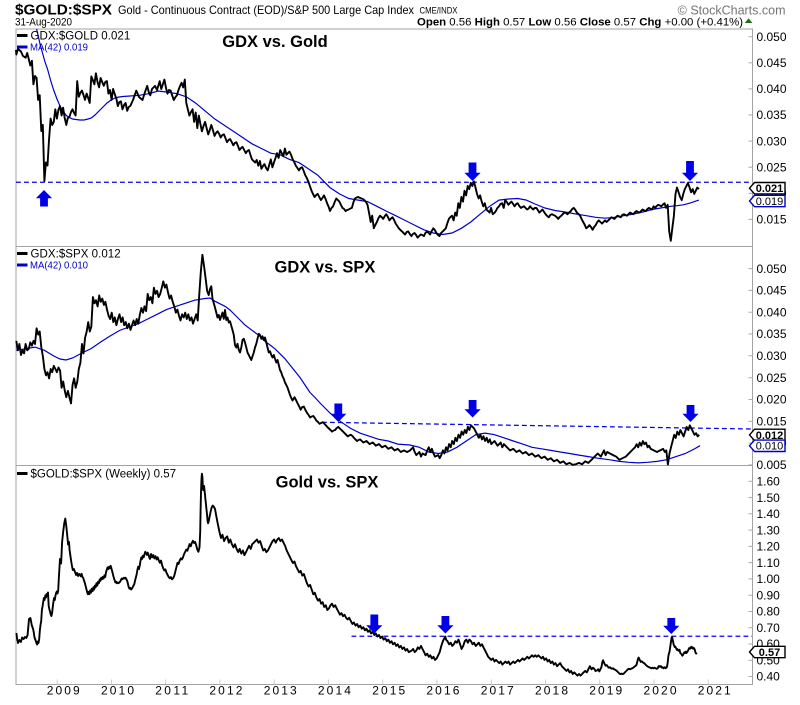 The image size is (800, 705). I want to click on svg-text: 1.10, so click(769, 563).